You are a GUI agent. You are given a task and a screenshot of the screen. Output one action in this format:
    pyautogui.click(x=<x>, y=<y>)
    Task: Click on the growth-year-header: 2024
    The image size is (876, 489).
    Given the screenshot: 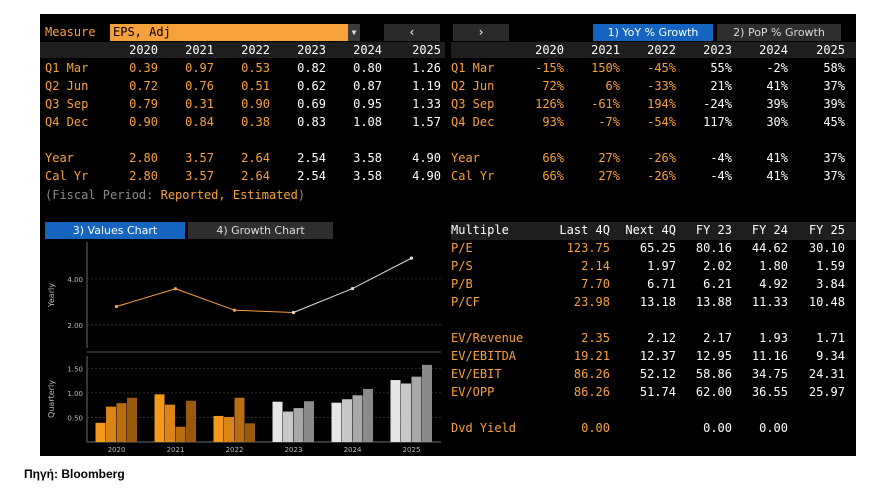 What is the action you would take?
    pyautogui.click(x=773, y=50)
    